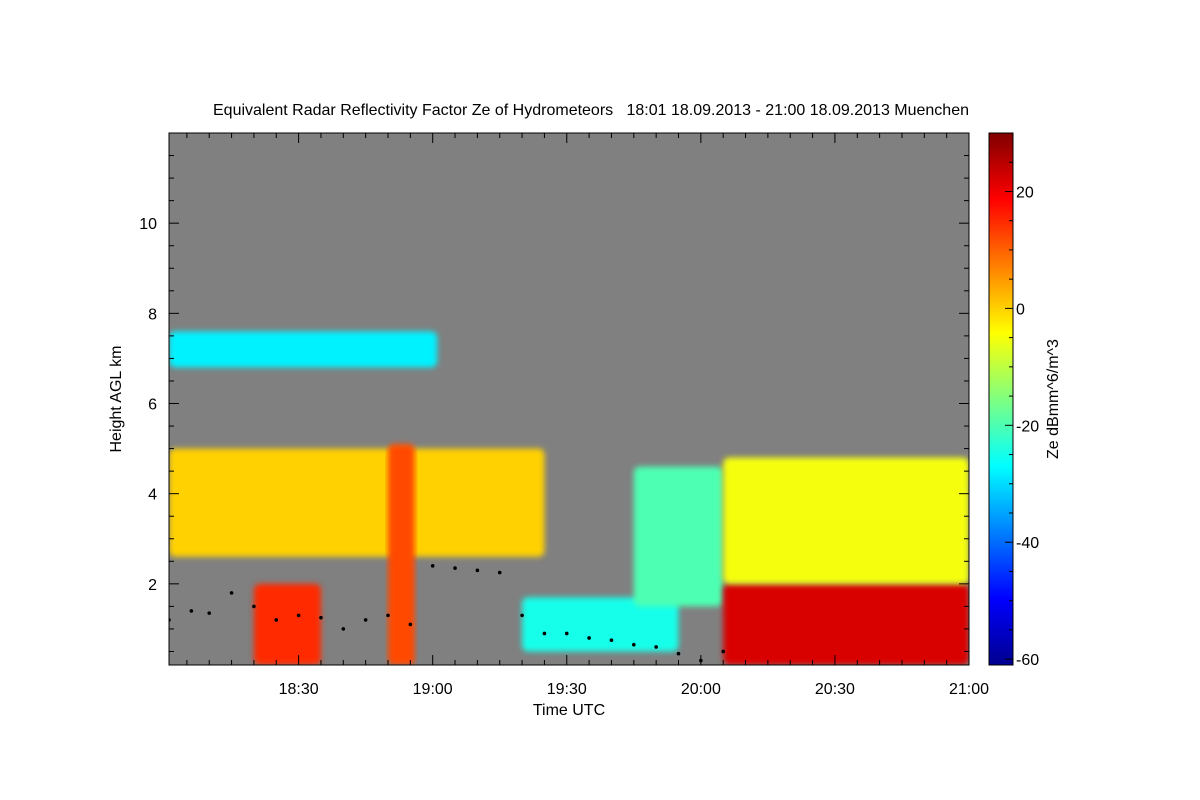 This screenshot has height=800, width=1200. What do you see at coordinates (1053, 399) in the screenshot?
I see `colorbar-label: Ze dBmm^6/m^3` at bounding box center [1053, 399].